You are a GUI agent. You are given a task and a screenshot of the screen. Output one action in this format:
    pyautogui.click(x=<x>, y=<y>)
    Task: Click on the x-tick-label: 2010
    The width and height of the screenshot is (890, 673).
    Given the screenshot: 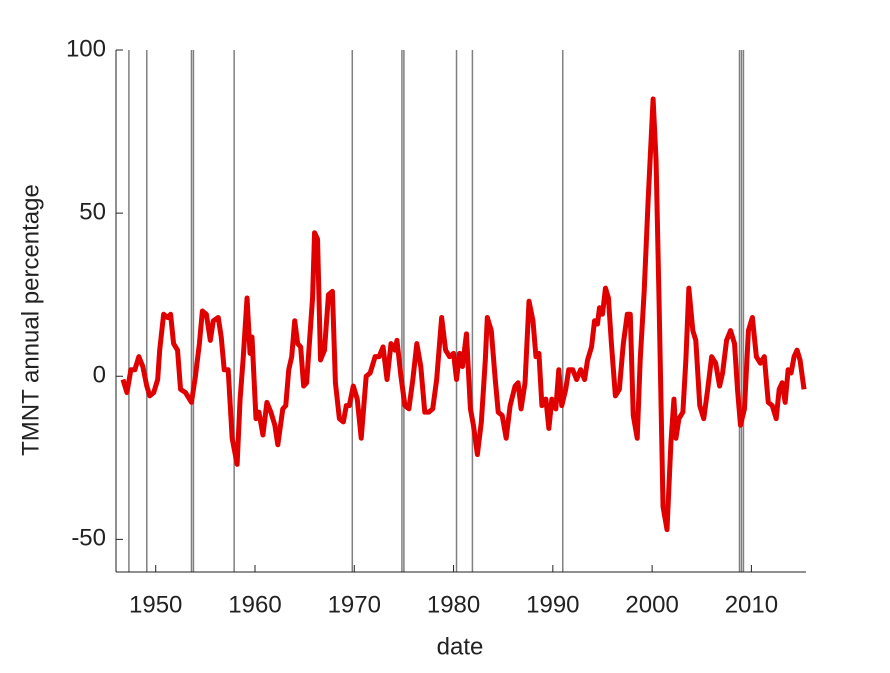 What is the action you would take?
    pyautogui.click(x=751, y=604)
    